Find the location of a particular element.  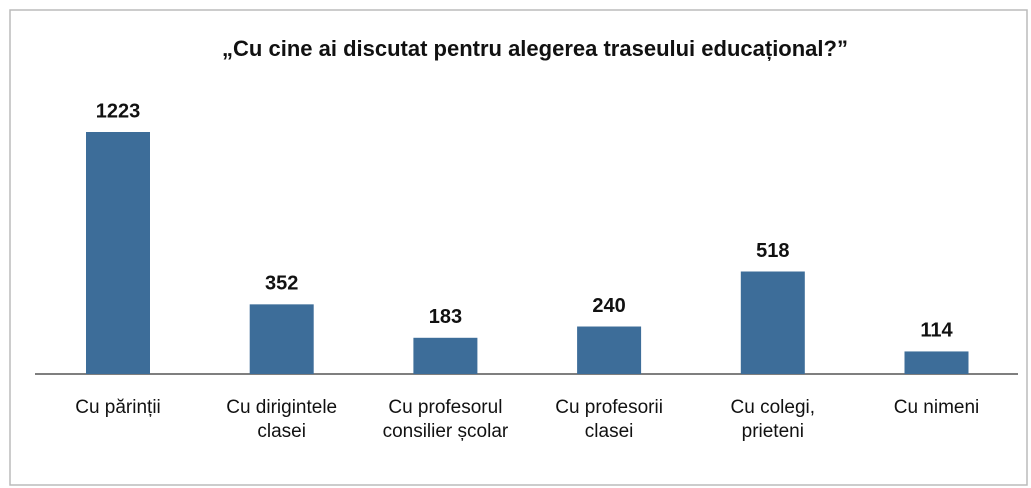

x-tick-label: Cu colegi, prieteni is located at coordinates (773, 419).